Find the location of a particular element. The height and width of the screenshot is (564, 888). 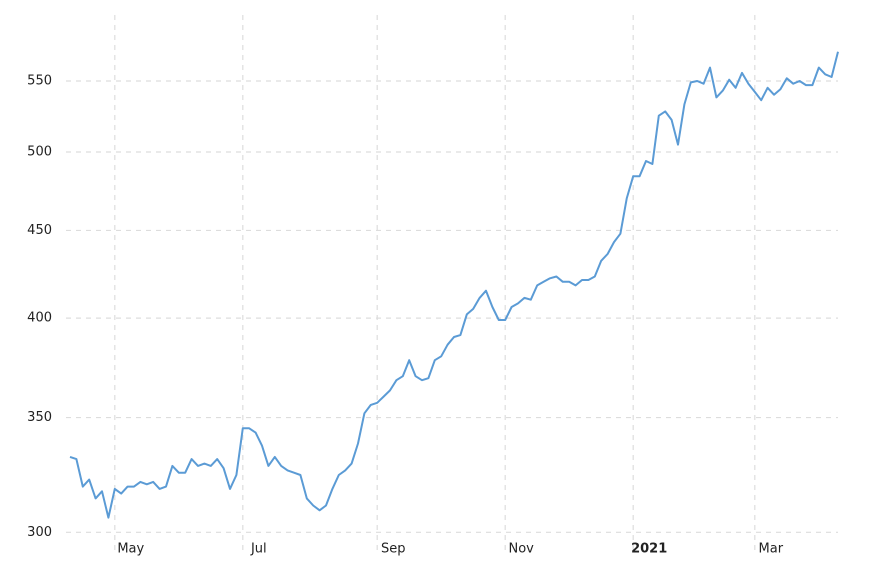

y-tick-label: 500 is located at coordinates (39, 151).